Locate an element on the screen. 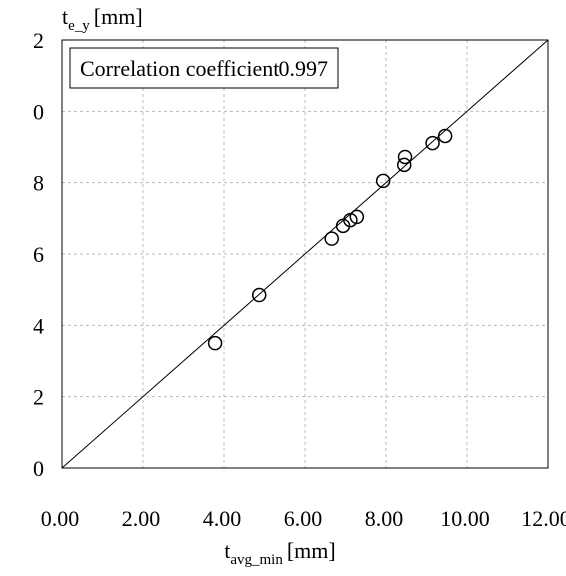  x-label-base: t is located at coordinates (227, 550).